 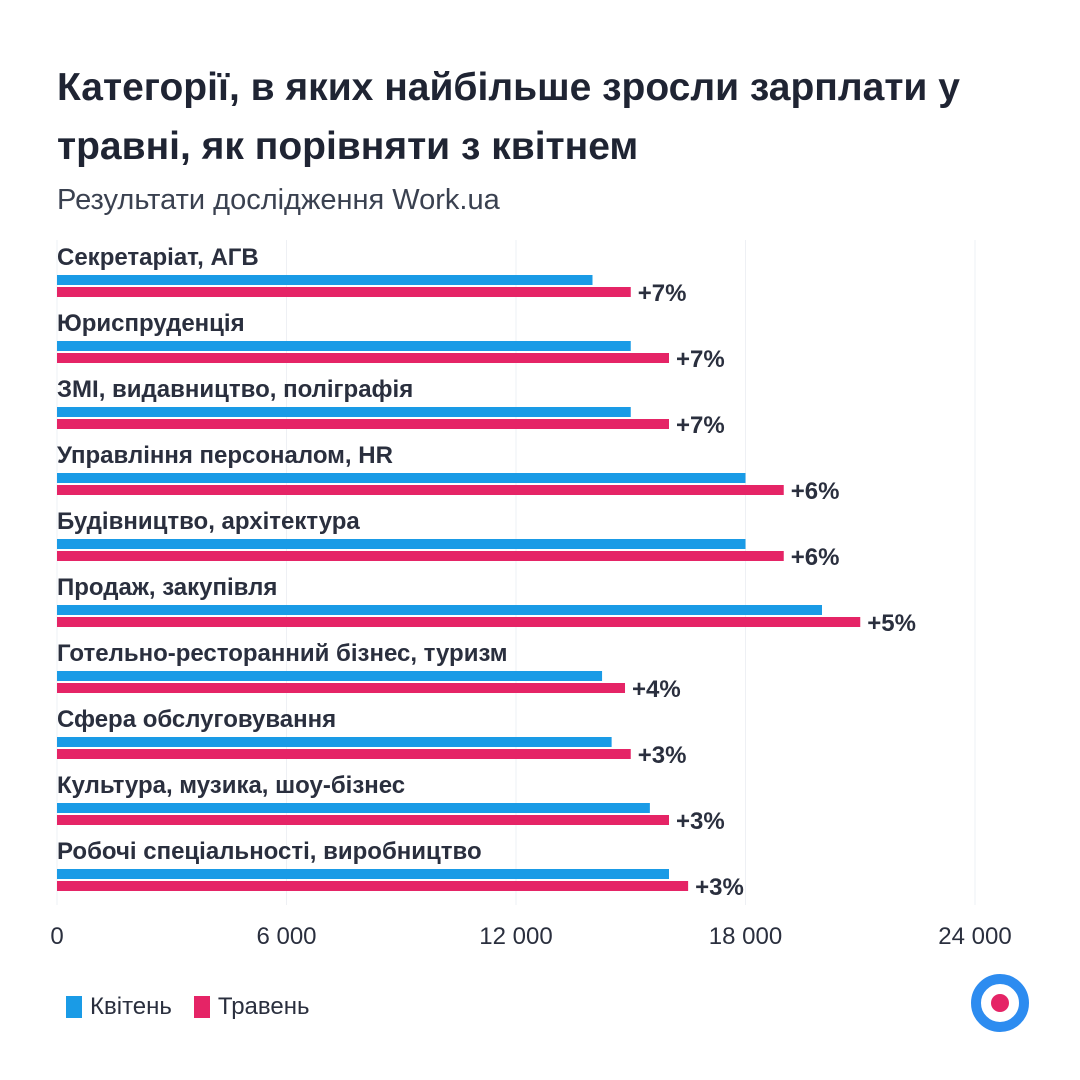 I want to click on growth-label: +4%, so click(x=656, y=689).